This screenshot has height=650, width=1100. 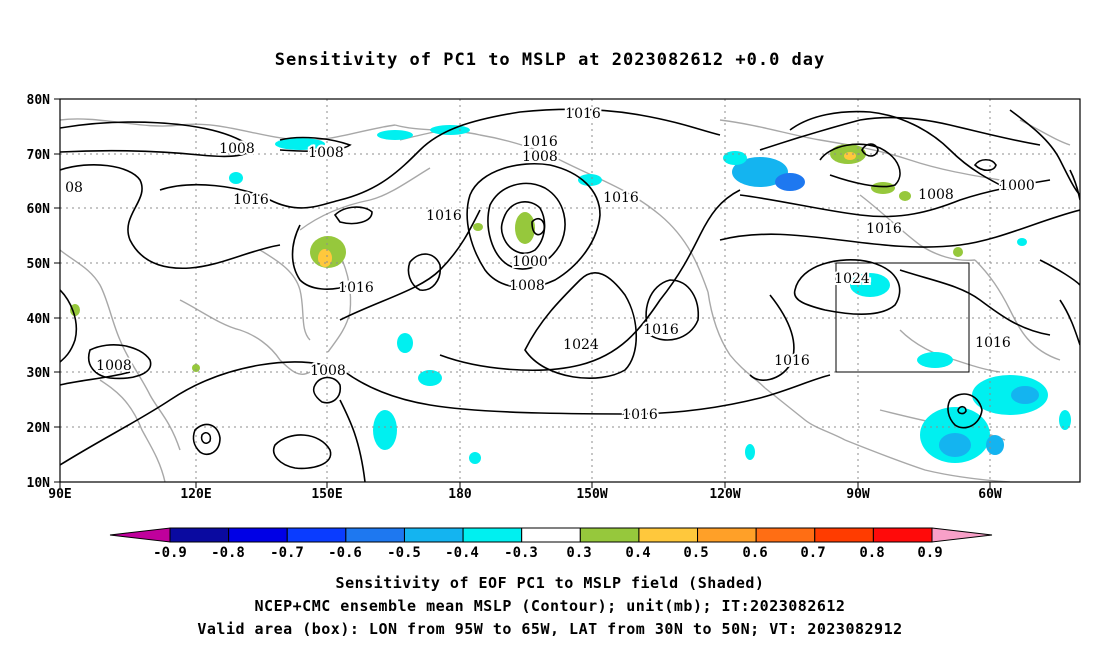 I want to click on lon-label: 180, so click(x=460, y=494).